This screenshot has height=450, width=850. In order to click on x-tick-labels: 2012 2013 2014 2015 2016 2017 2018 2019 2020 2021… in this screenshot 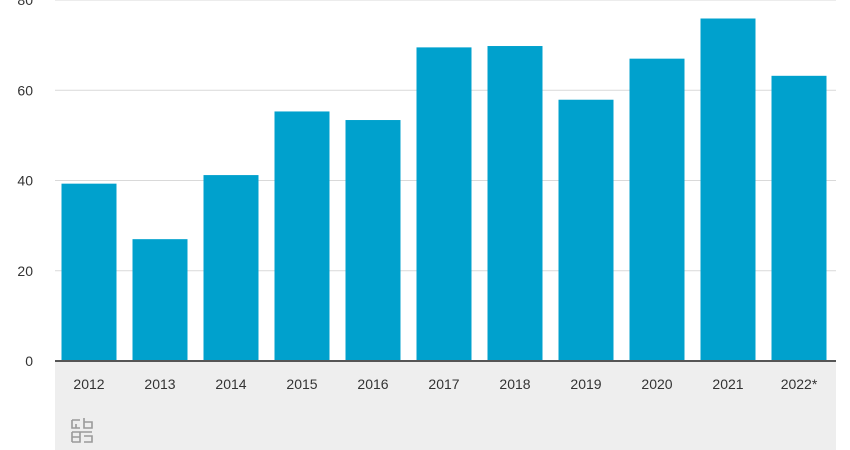, I will do `click(445, 384)`.